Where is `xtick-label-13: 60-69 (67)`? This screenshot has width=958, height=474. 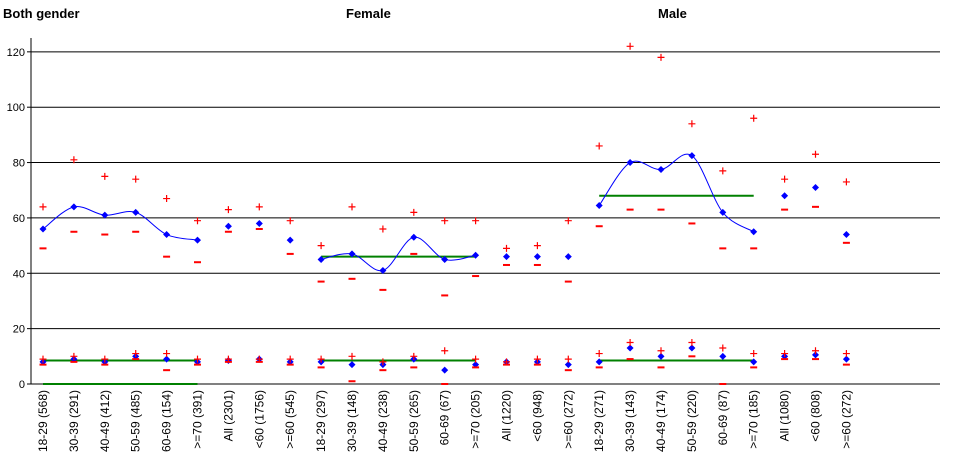 xtick-label-13: 60-69 (67) is located at coordinates (445, 417).